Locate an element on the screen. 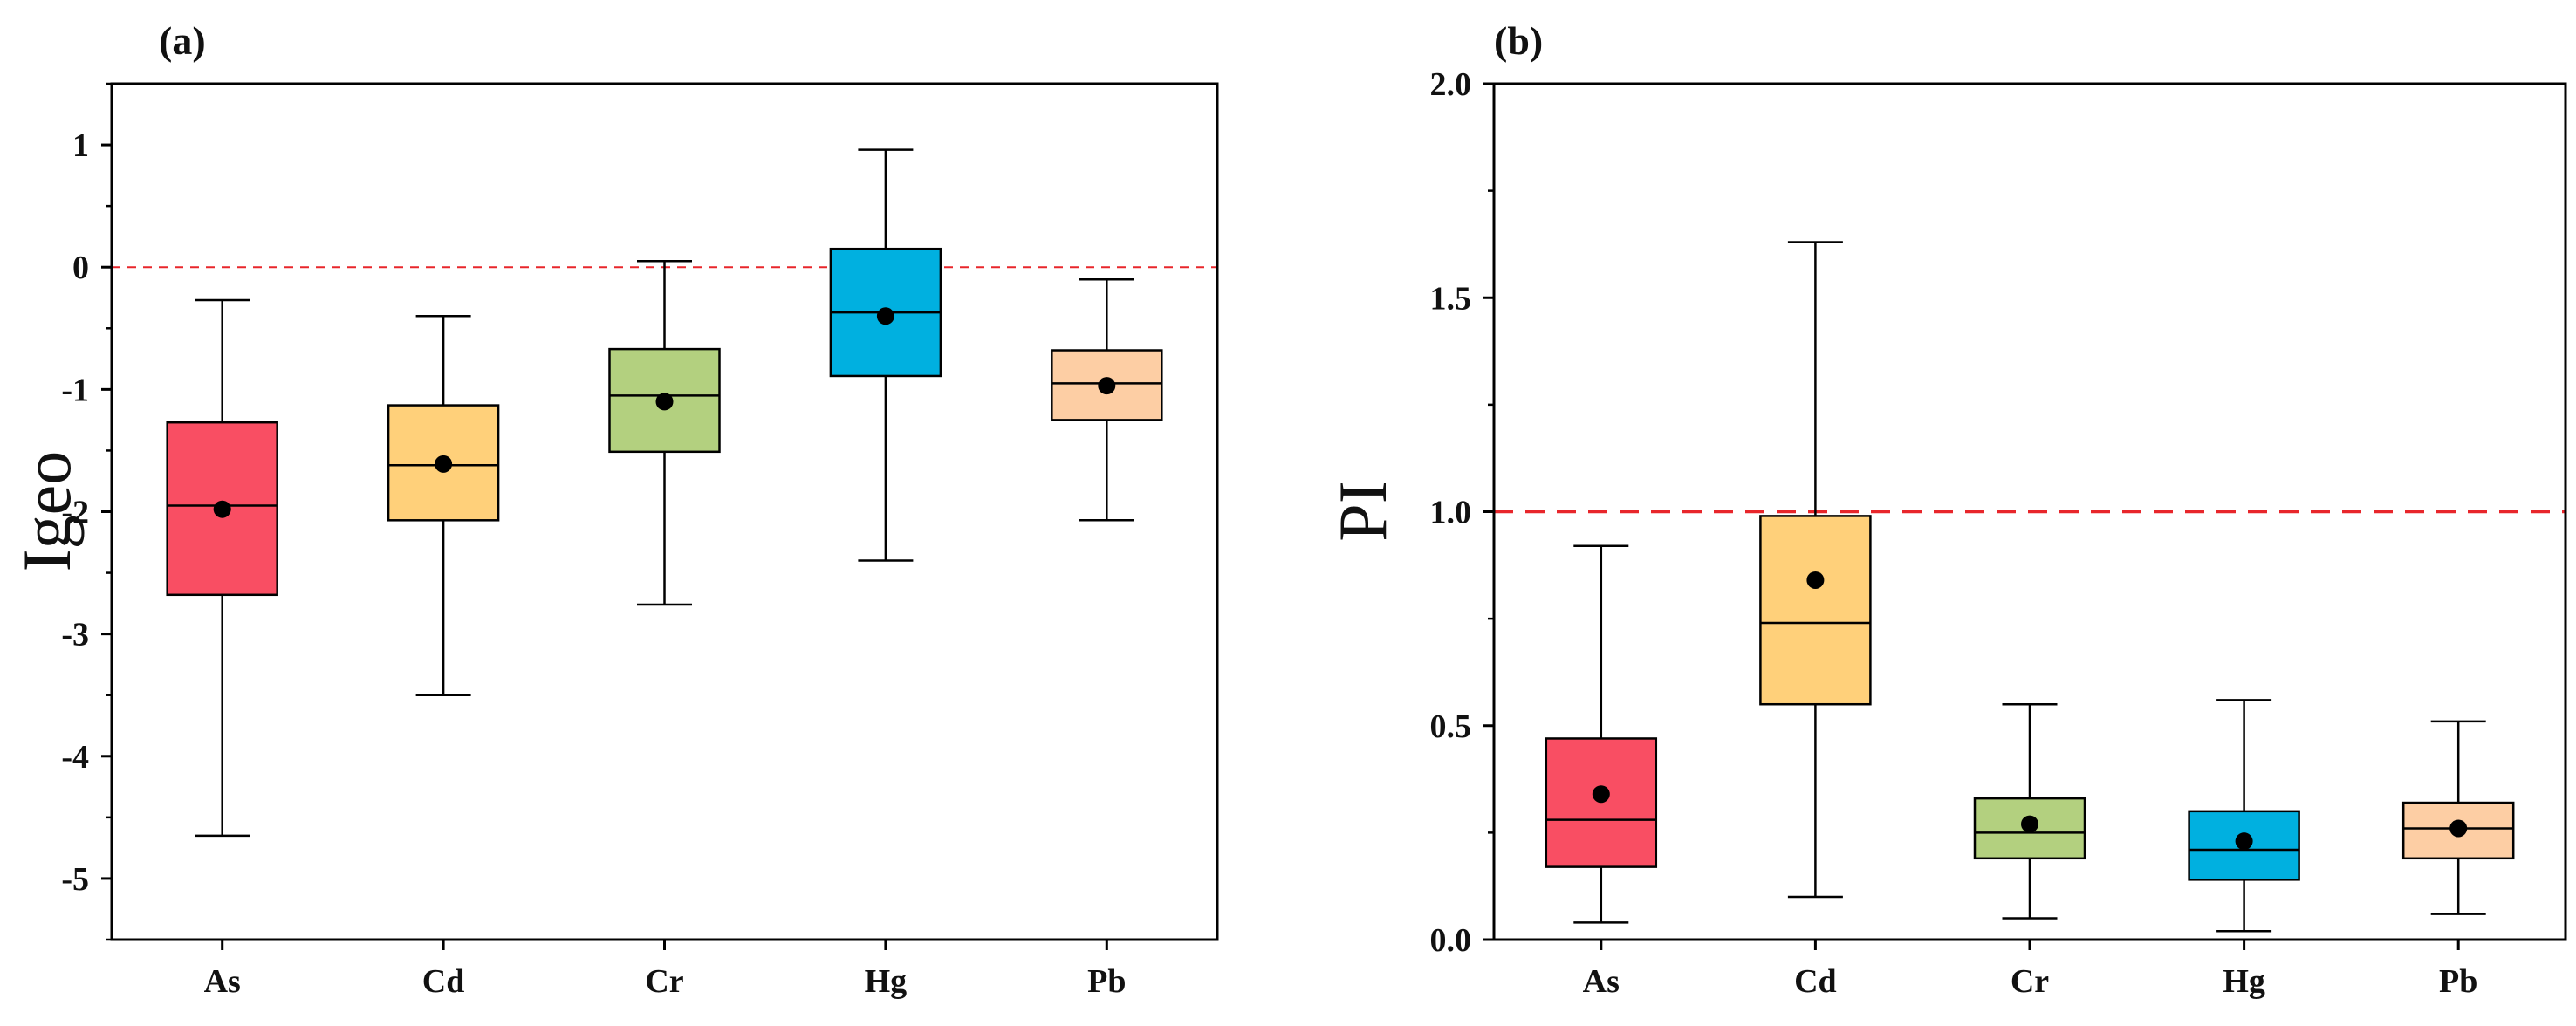  y-tick-label: 1.5 is located at coordinates (1451, 298).